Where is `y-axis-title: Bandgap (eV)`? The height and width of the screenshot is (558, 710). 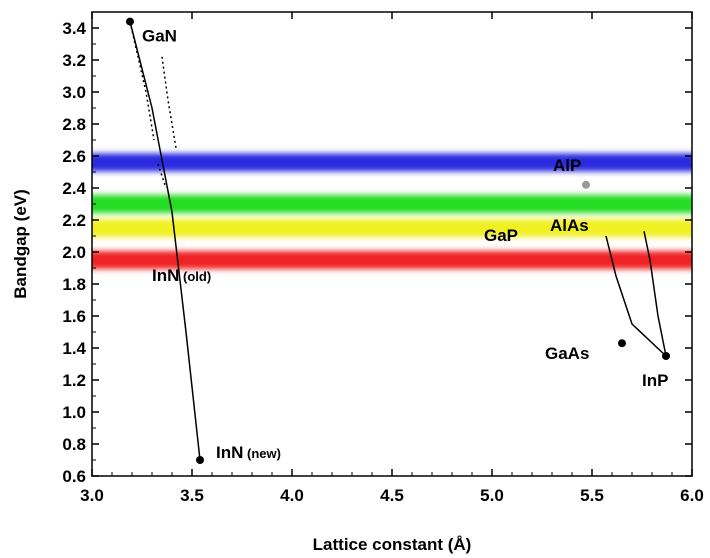 y-axis-title: Bandgap (eV) is located at coordinates (20, 244).